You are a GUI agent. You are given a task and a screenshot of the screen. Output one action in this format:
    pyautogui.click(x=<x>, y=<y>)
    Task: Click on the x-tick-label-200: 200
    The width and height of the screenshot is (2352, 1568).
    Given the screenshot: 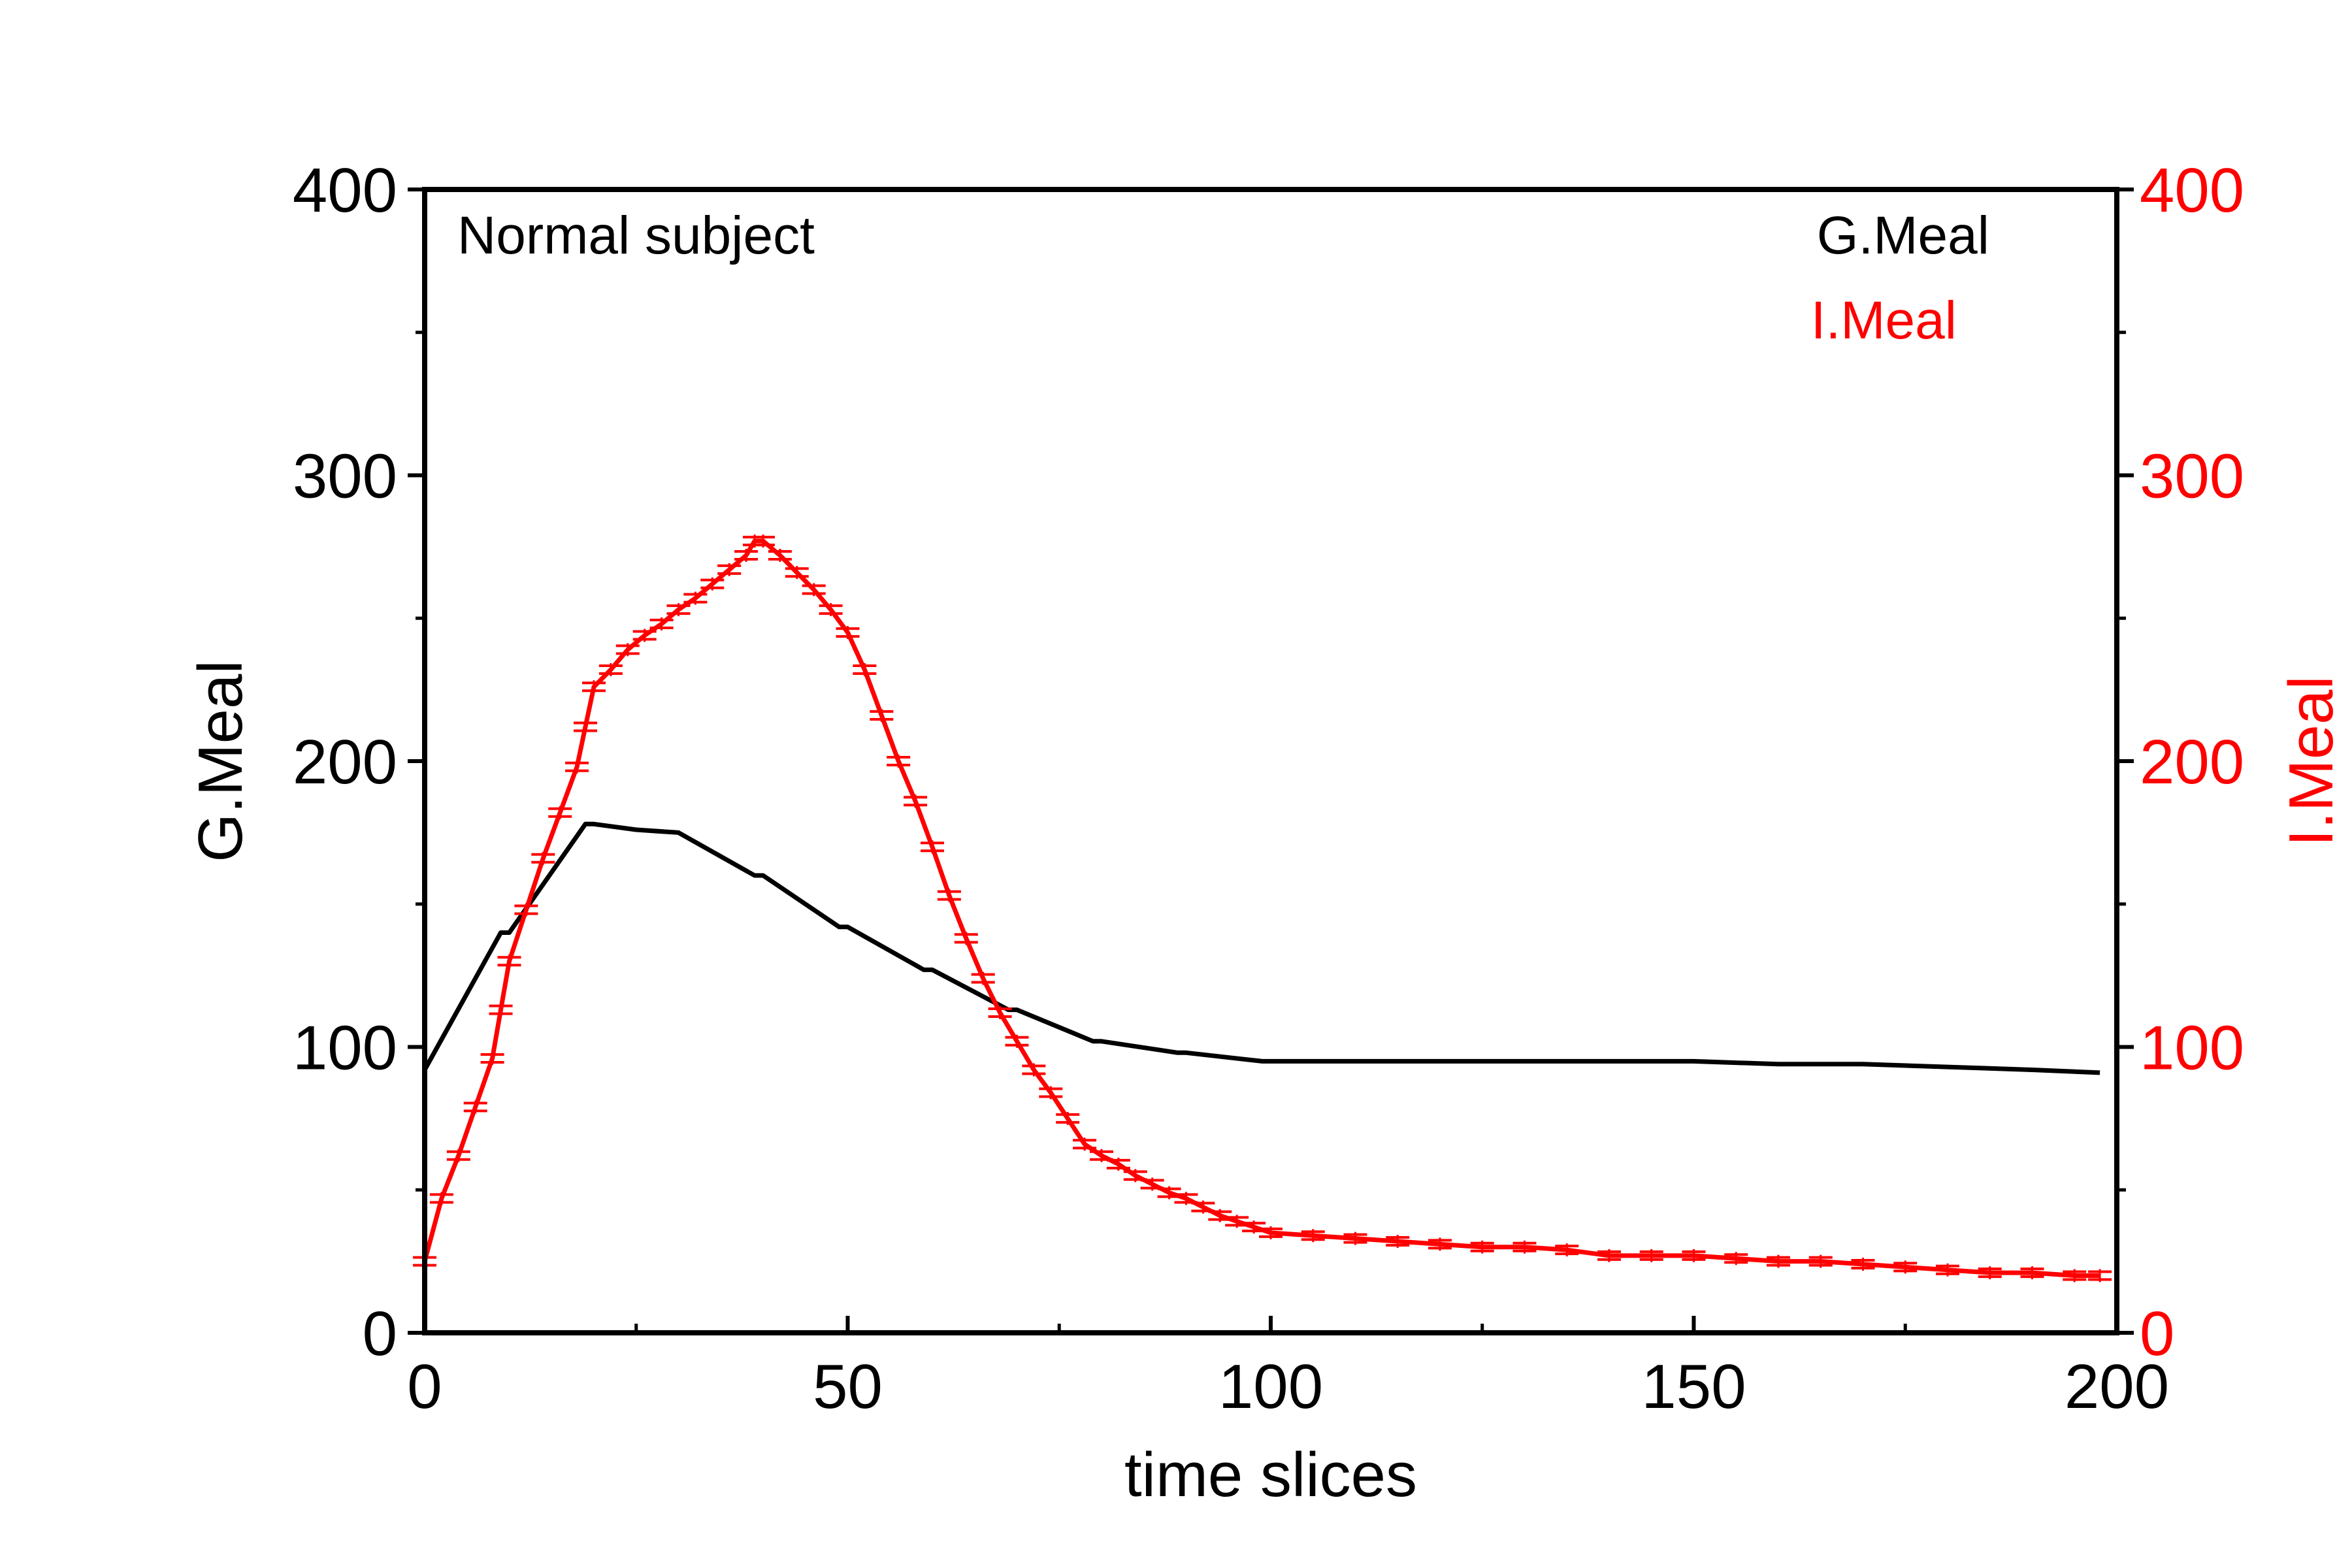 What is the action you would take?
    pyautogui.click(x=2117, y=1387)
    